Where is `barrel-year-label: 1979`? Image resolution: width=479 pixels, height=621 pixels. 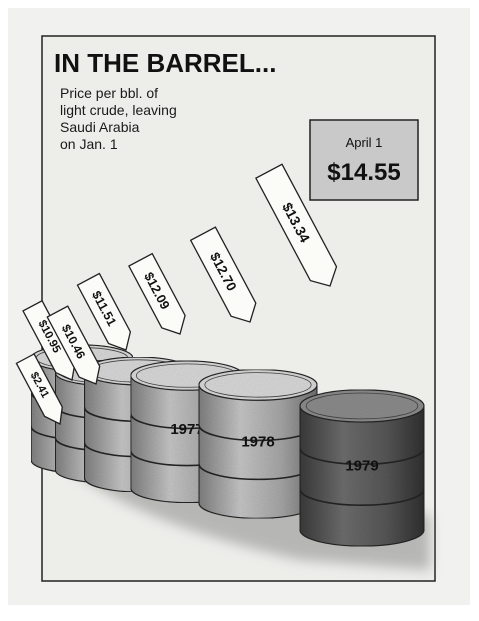 barrel-year-label: 1979 is located at coordinates (361, 465).